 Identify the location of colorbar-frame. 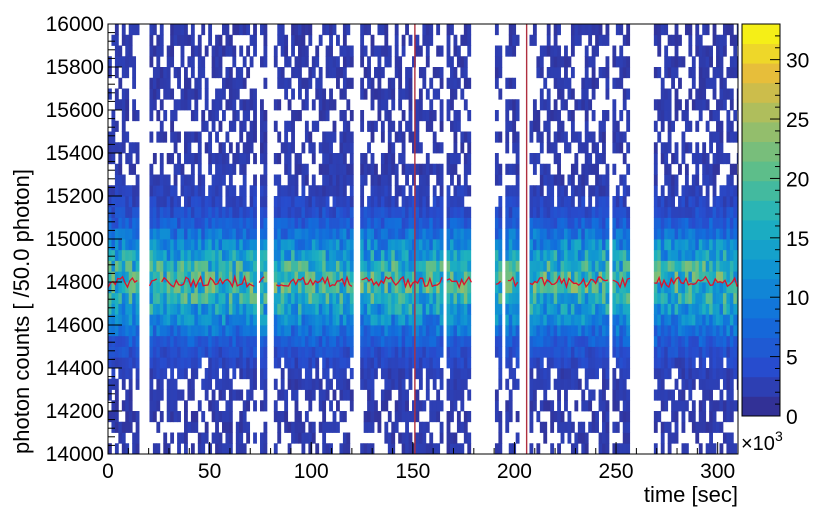
(761, 220).